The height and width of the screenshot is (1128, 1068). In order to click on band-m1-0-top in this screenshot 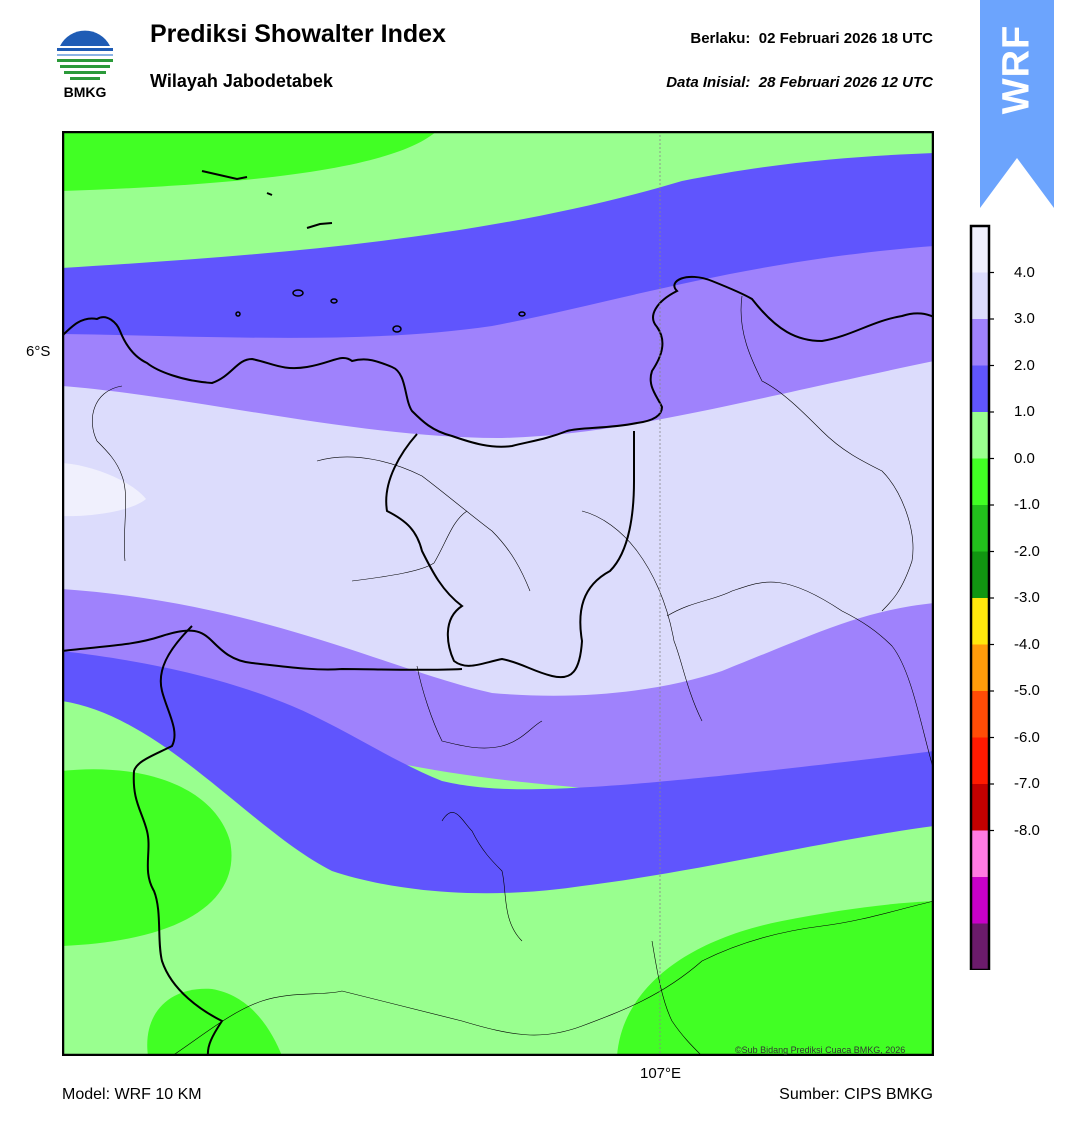, I will do `click(249, 161)`.